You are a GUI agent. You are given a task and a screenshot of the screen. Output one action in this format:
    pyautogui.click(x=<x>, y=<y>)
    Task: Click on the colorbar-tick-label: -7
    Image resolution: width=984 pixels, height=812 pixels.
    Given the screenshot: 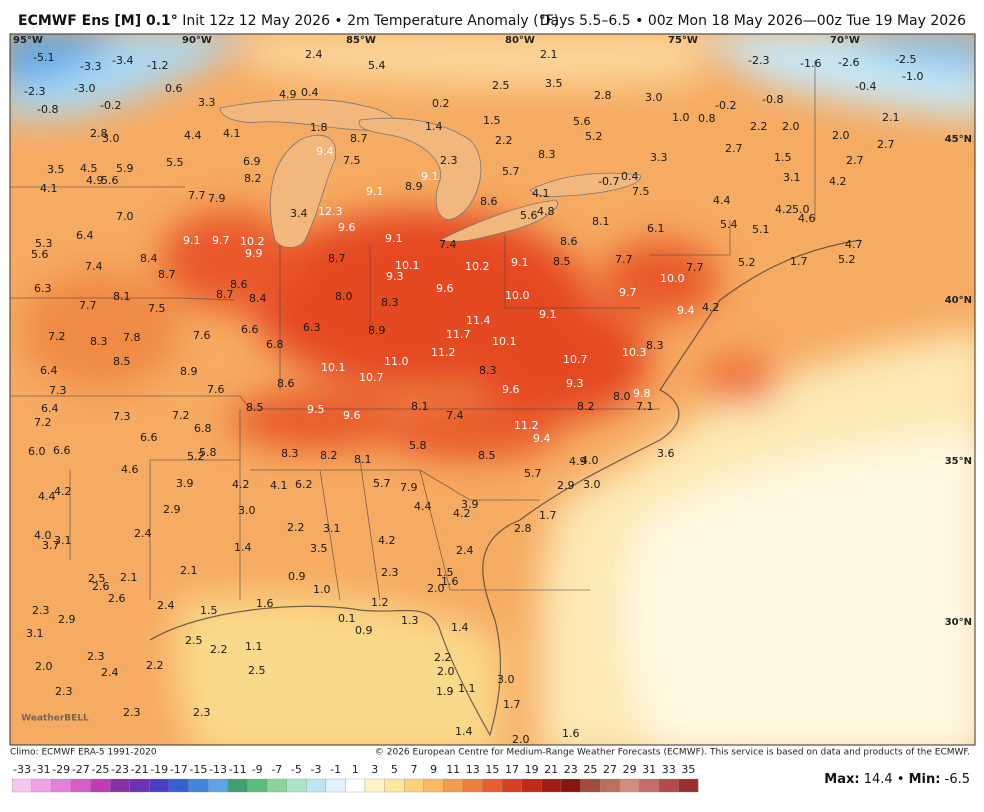 What is the action you would take?
    pyautogui.click(x=276, y=769)
    